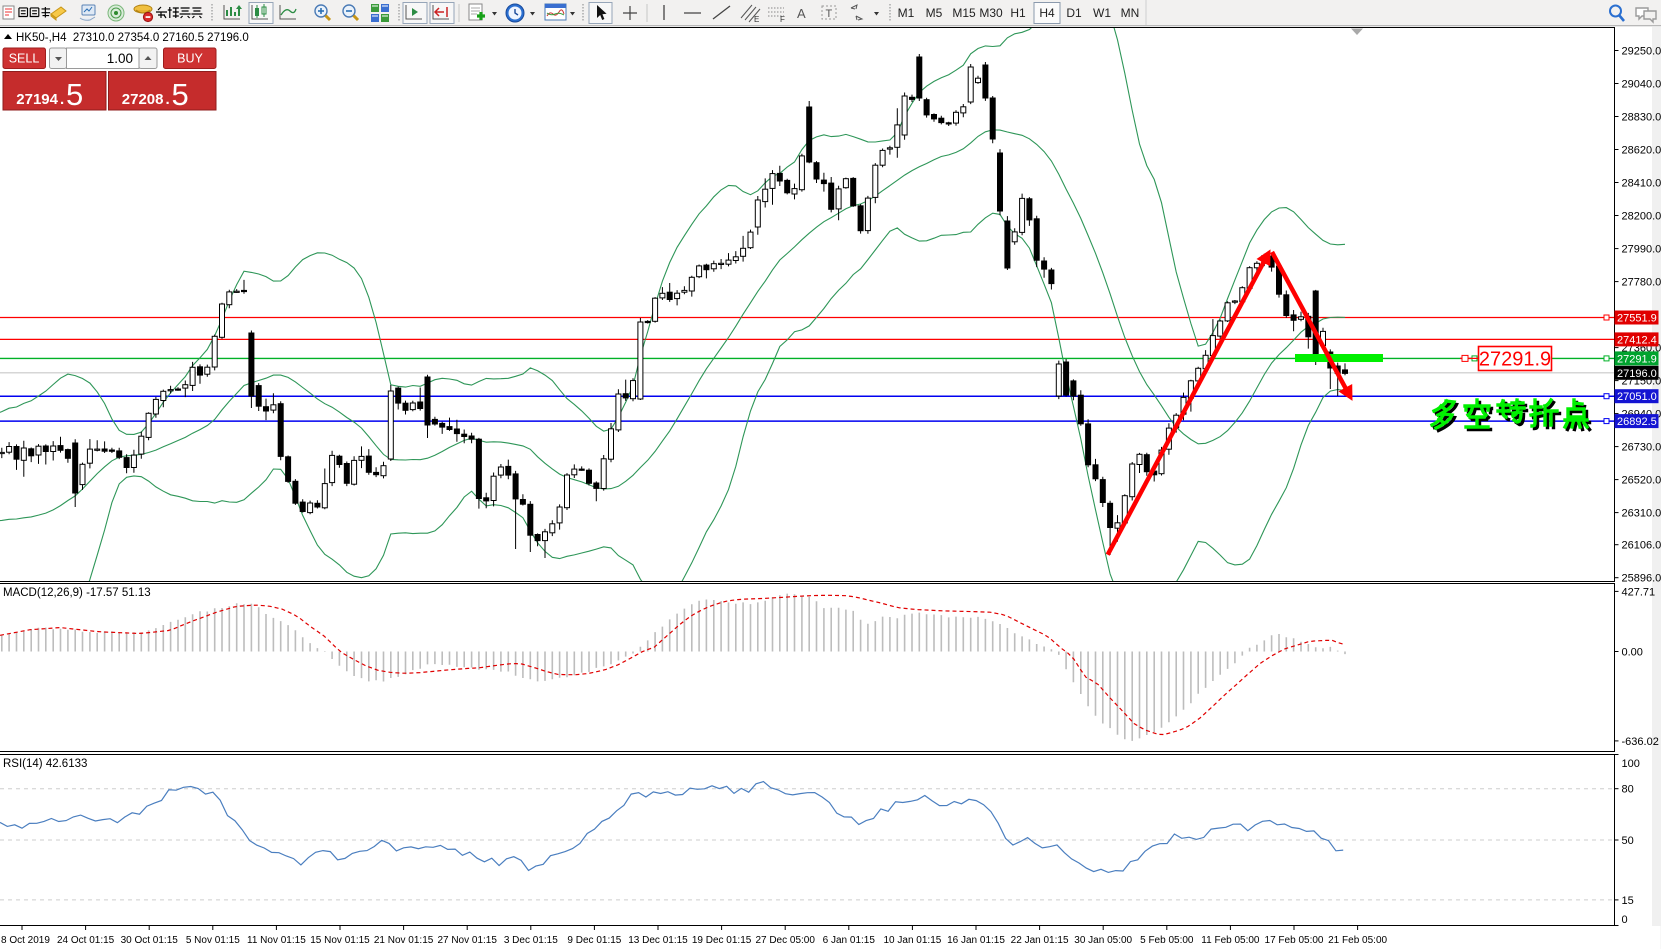  What do you see at coordinates (276, 940) in the screenshot?
I see `svg-text: 11 Nov 01:15` at bounding box center [276, 940].